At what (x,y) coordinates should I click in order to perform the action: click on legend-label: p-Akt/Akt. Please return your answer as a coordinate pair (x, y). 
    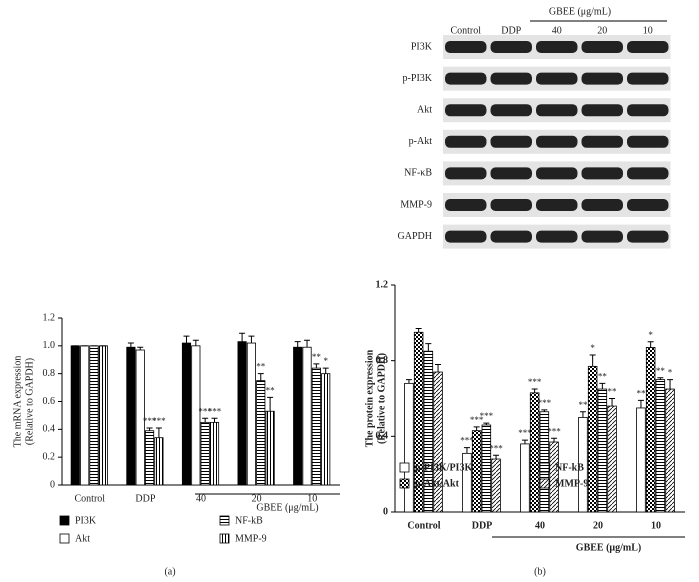
    Looking at the image, I should click on (437, 483).